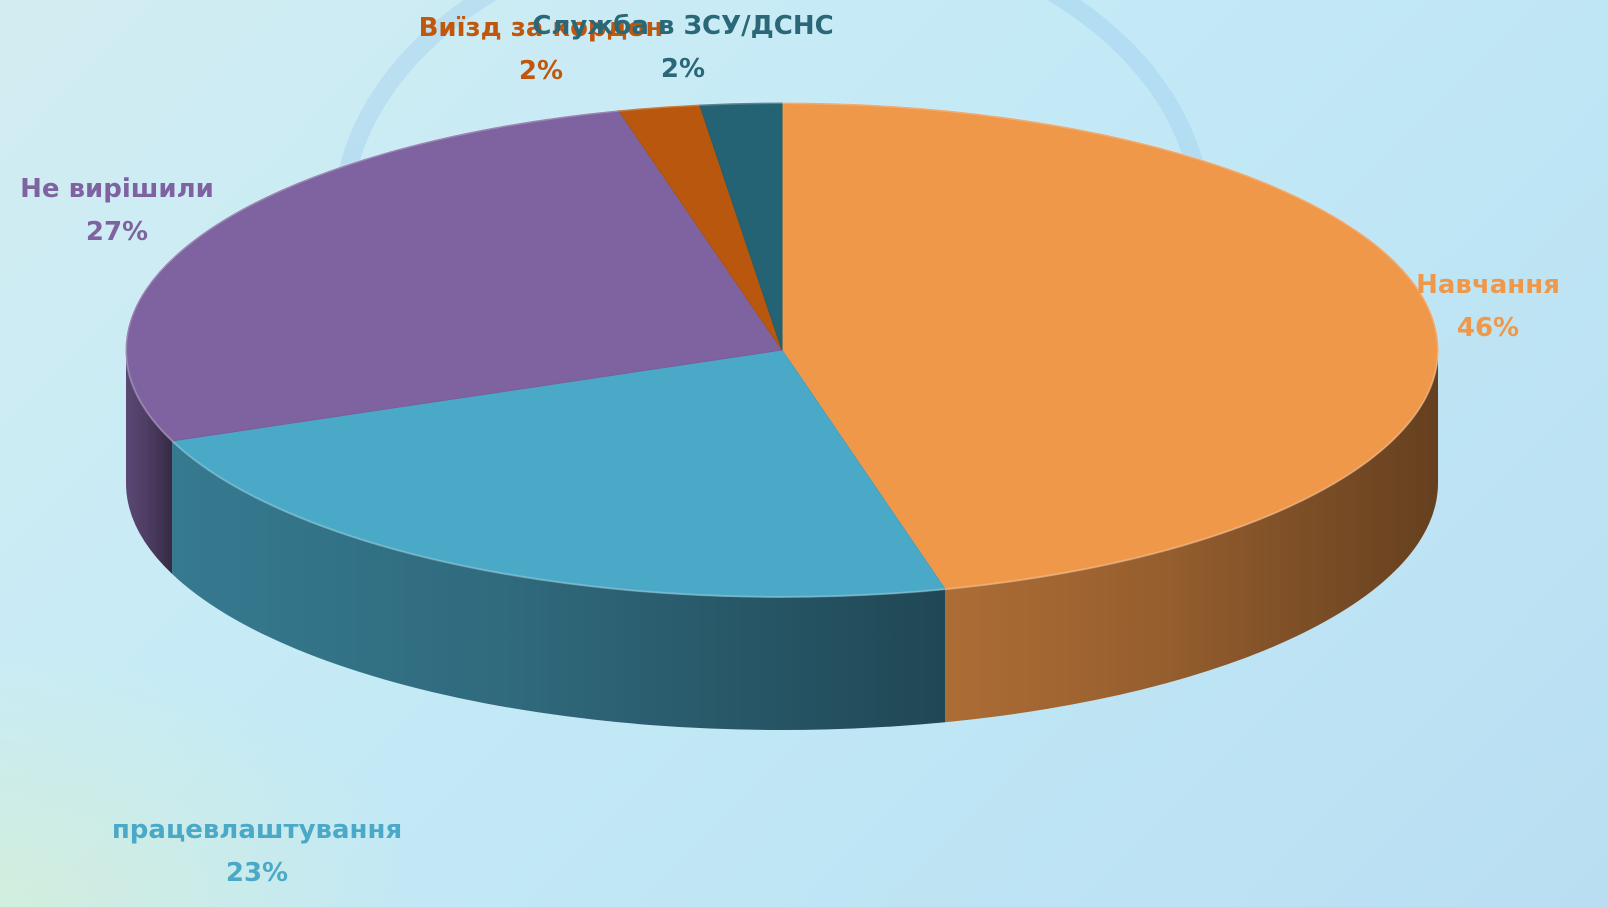 The image size is (1608, 907). Describe the element at coordinates (682, 26) in the screenshot. I see `slice-label-name-4: Служба в ЗСУ/ДСНС` at that location.